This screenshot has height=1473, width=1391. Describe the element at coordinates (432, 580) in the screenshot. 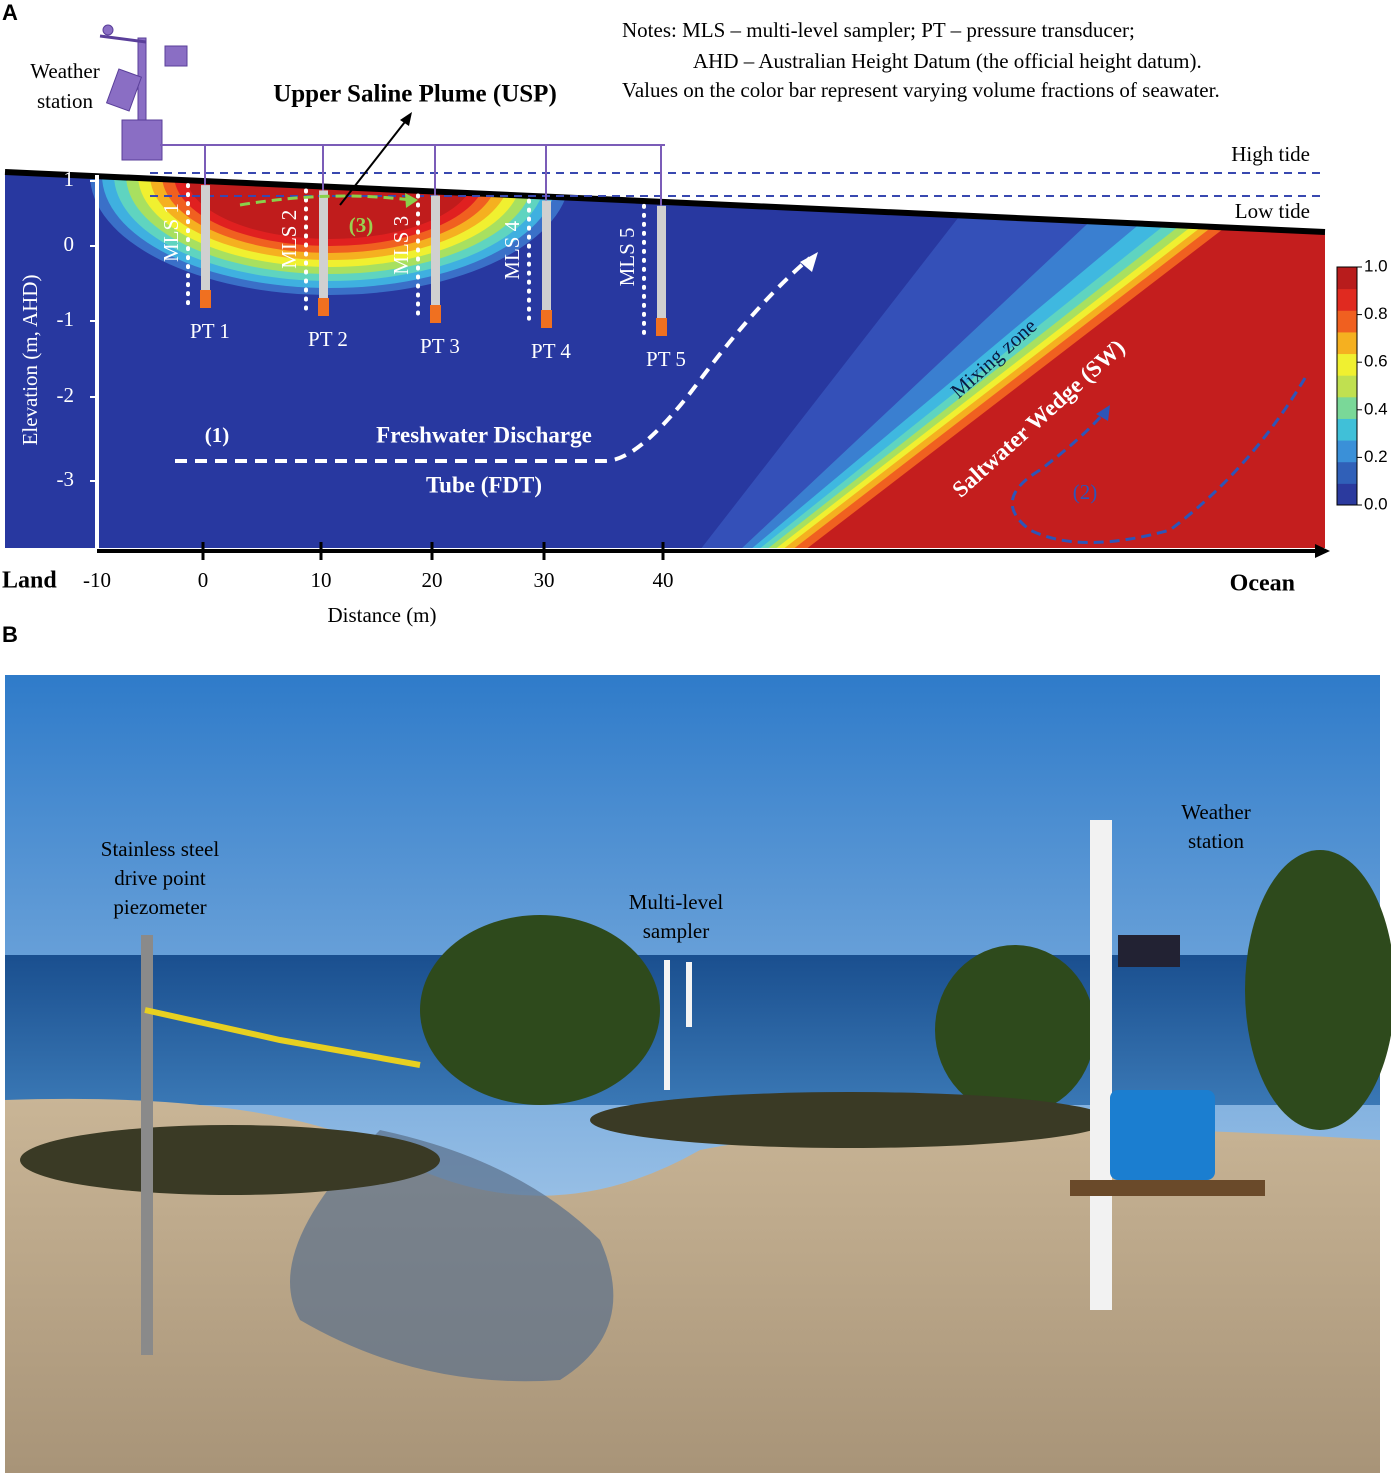

I see `x-tick-label: 20` at that location.